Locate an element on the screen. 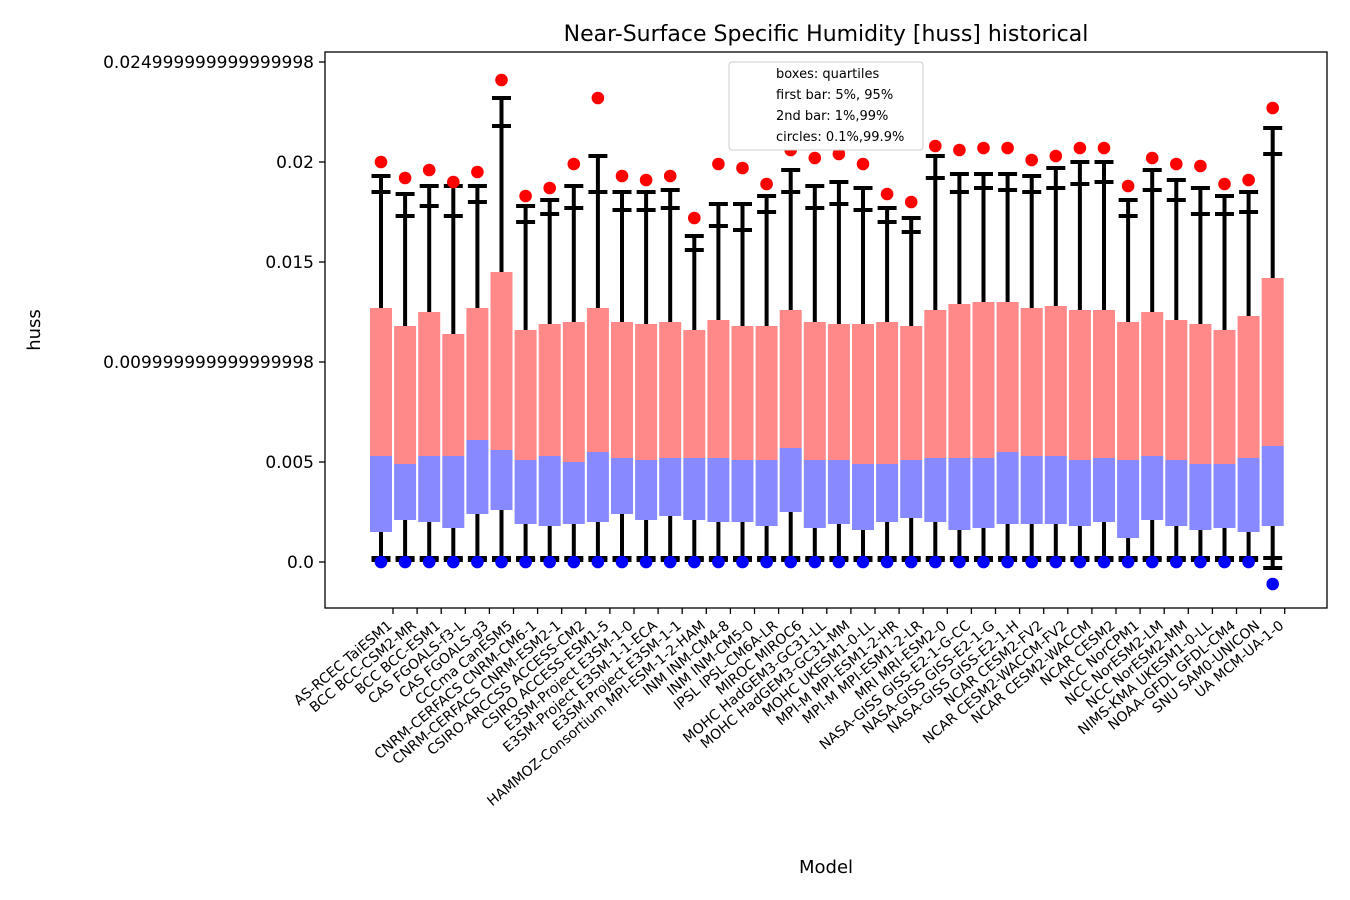  y-tick-label: 0.009999999999999998 is located at coordinates (208, 363).